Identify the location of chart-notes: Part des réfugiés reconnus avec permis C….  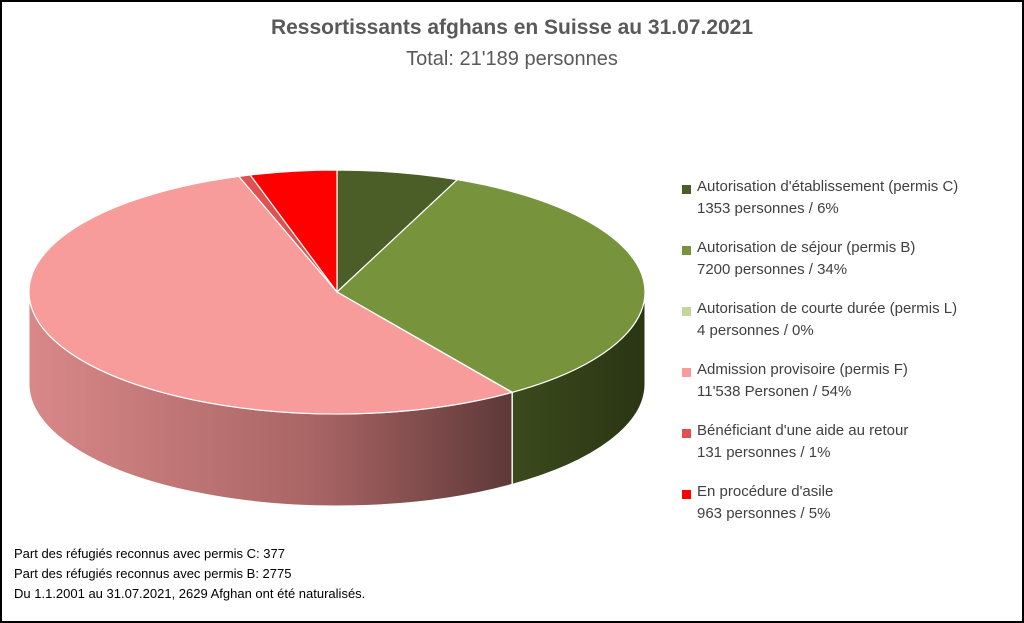
(189, 574).